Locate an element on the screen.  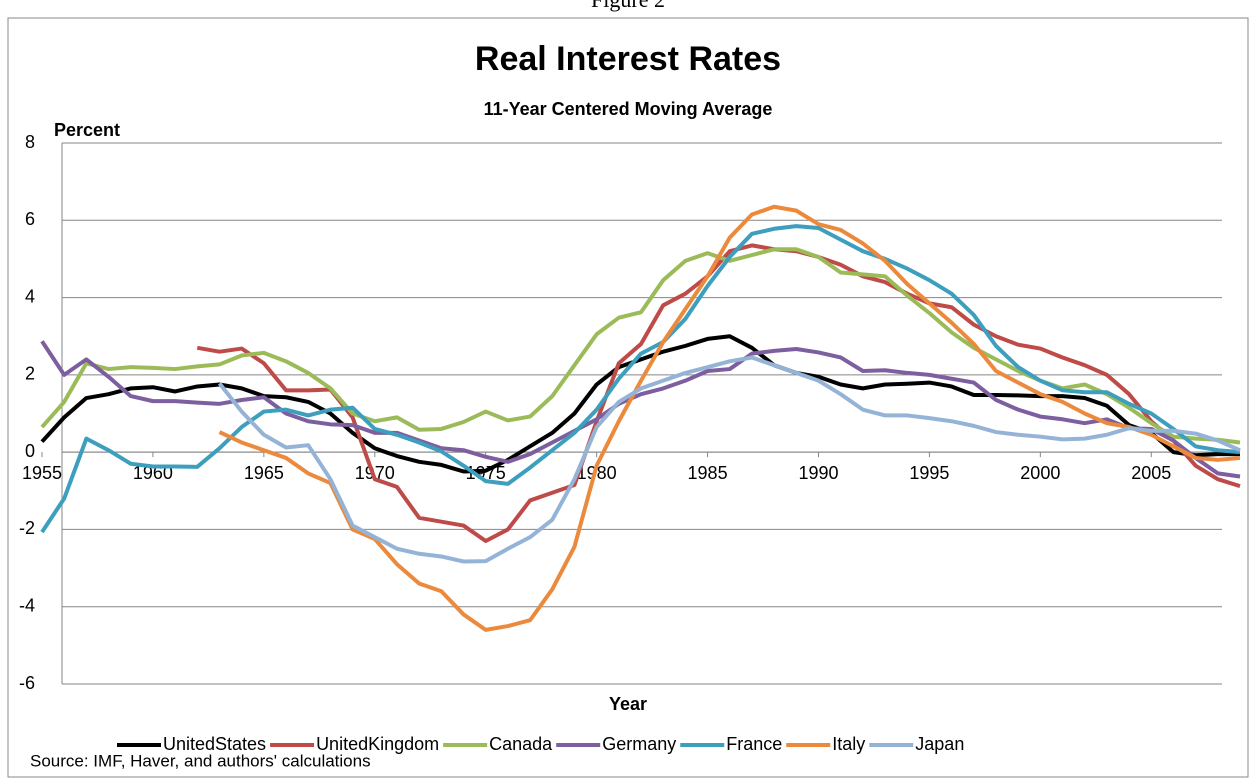
legend-label: Germany is located at coordinates (639, 744).